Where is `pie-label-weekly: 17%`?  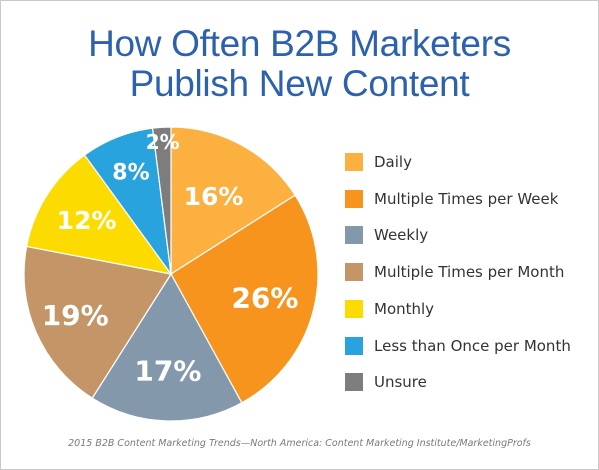 pie-label-weekly: 17% is located at coordinates (167, 370).